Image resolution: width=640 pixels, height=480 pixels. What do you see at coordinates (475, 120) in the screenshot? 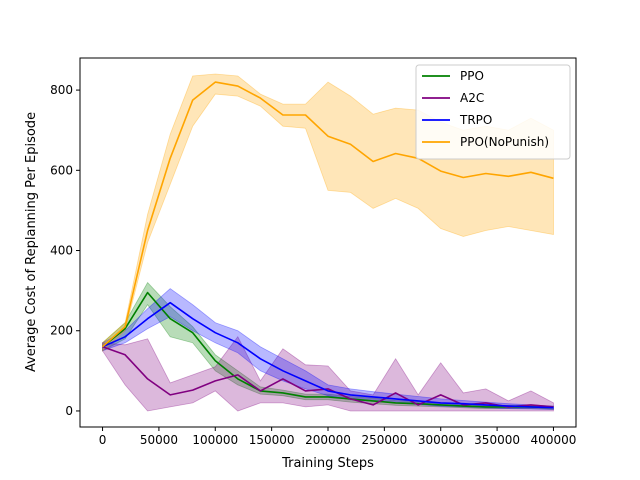
I see `legend-label-trpo: TRPO` at bounding box center [475, 120].